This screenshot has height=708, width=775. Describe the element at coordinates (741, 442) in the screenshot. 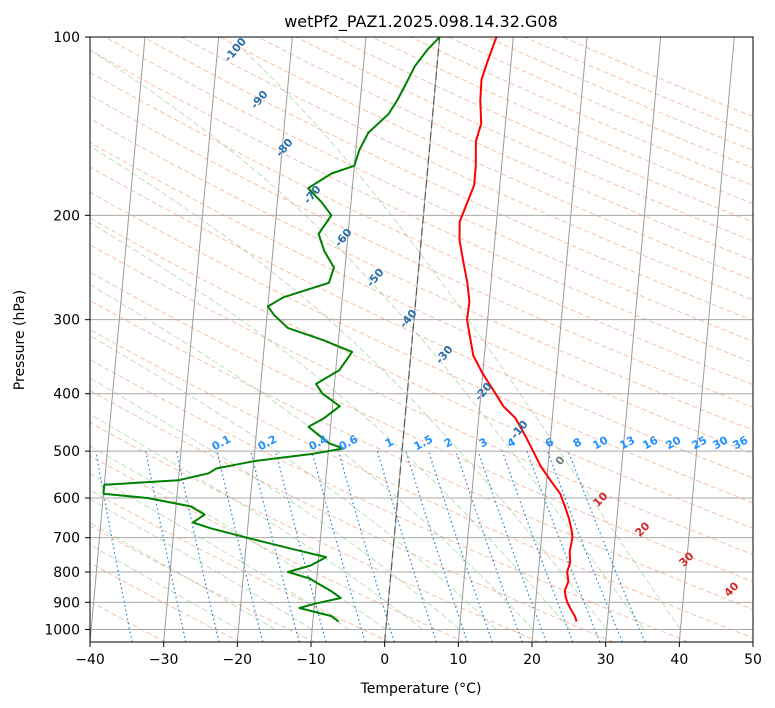

I see `mixing-ratio-label: 36` at that location.